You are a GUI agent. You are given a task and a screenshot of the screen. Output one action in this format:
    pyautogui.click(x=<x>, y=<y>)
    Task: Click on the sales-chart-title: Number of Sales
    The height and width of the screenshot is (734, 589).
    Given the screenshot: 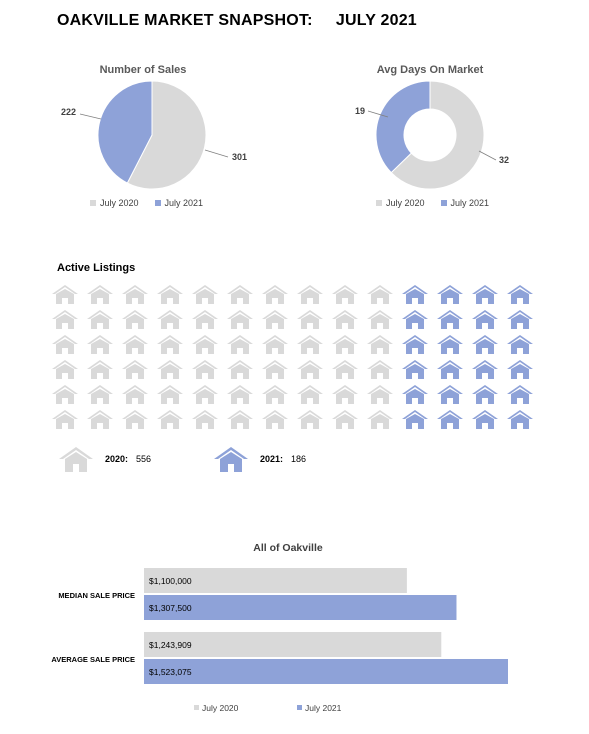 What is the action you would take?
    pyautogui.click(x=143, y=70)
    